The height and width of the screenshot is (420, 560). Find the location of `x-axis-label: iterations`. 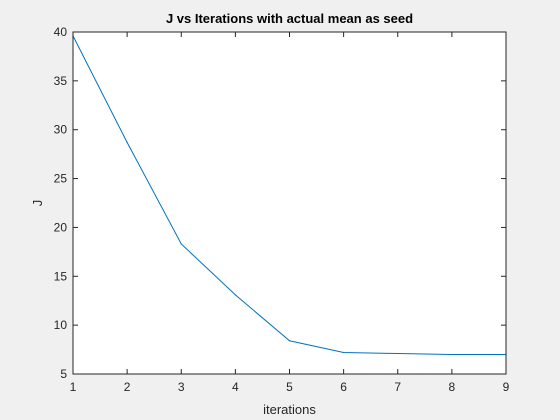

x-axis-label: iterations is located at coordinates (289, 409).